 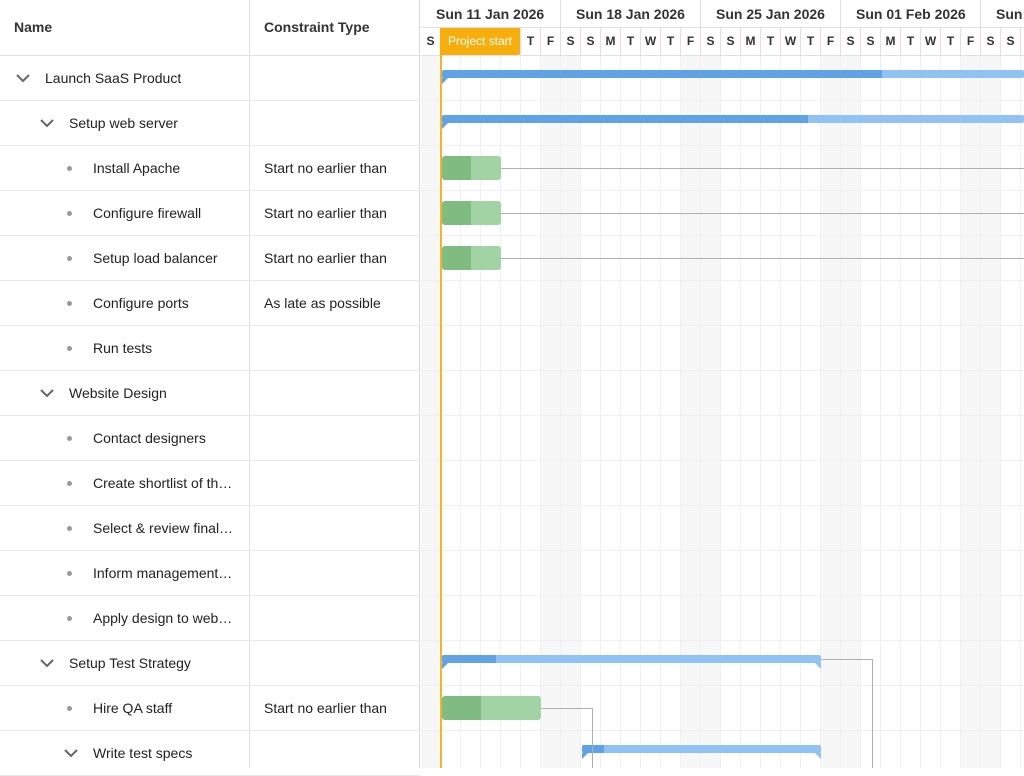 What do you see at coordinates (130, 663) in the screenshot?
I see `task-name: Setup Test Strategy` at bounding box center [130, 663].